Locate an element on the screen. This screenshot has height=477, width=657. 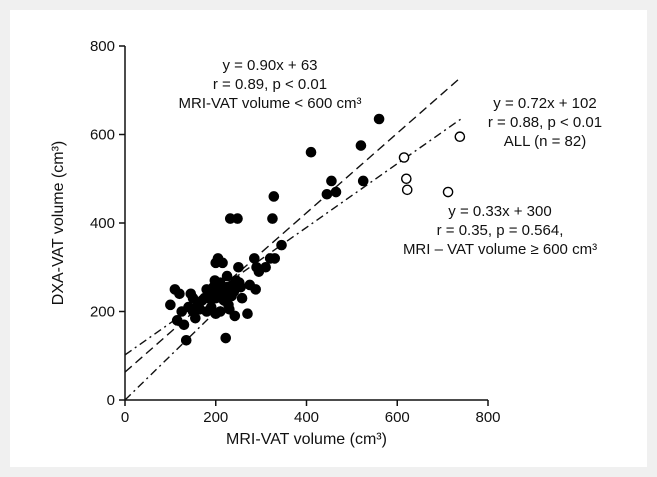
x-tick-label: 600 is located at coordinates (397, 417).